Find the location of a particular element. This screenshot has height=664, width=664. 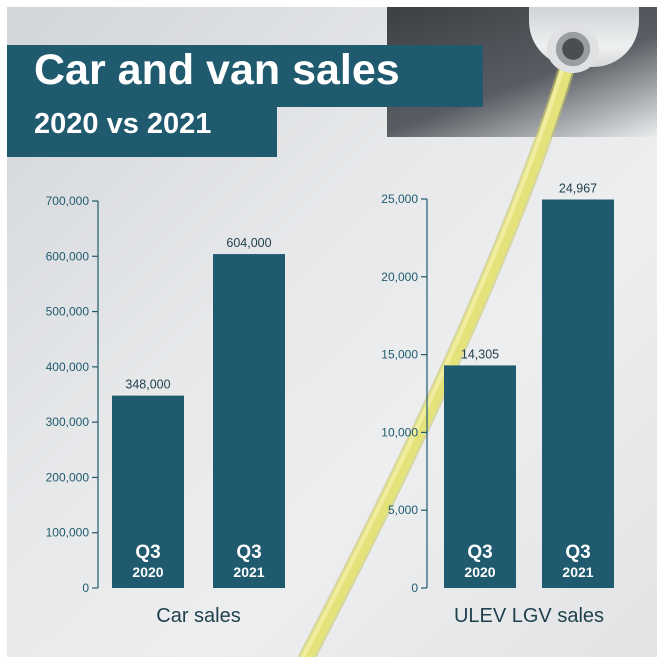

y-tick-label: 300,000 is located at coordinates (68, 422).